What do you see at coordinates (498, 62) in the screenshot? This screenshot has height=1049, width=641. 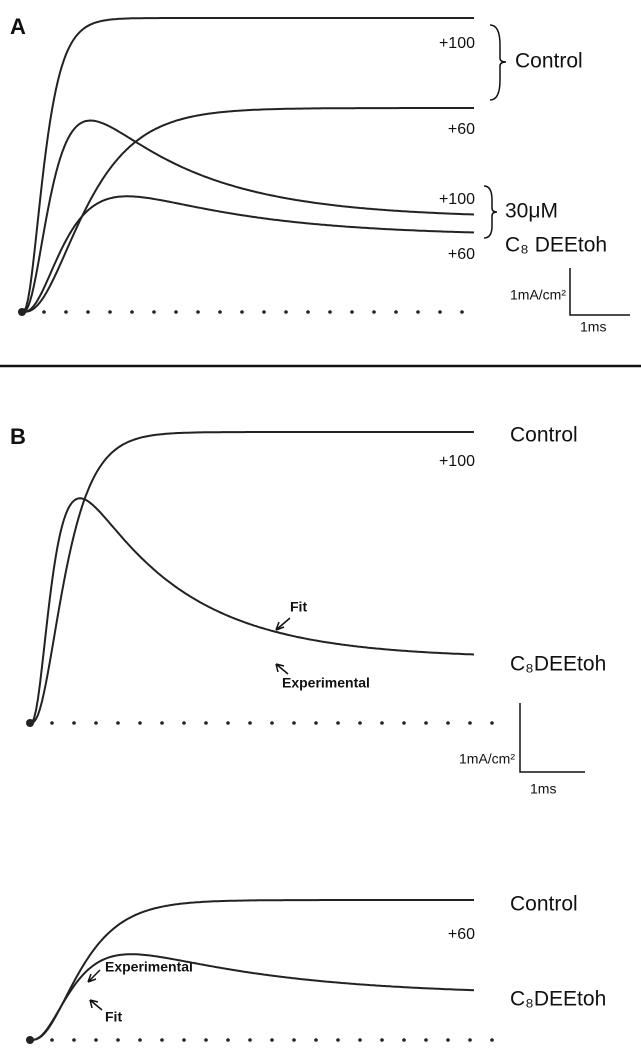 I see `brace` at bounding box center [498, 62].